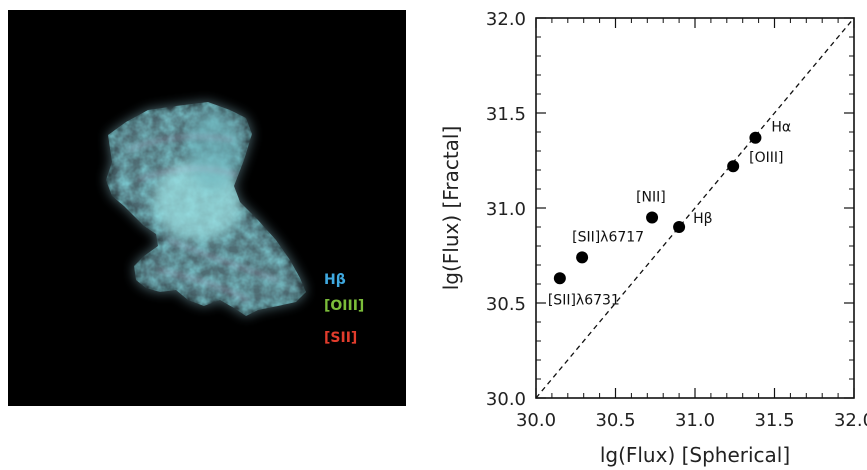  I want to click on data-point-label: Hβ, so click(702, 219).